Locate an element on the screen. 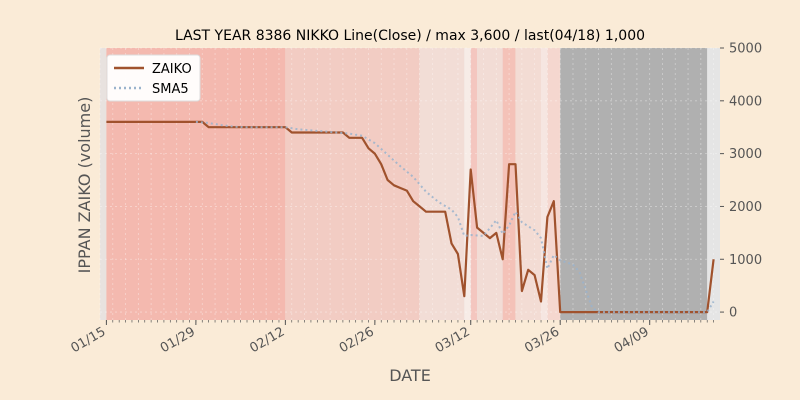  legend-label-sma5: SMA5 is located at coordinates (170, 89).